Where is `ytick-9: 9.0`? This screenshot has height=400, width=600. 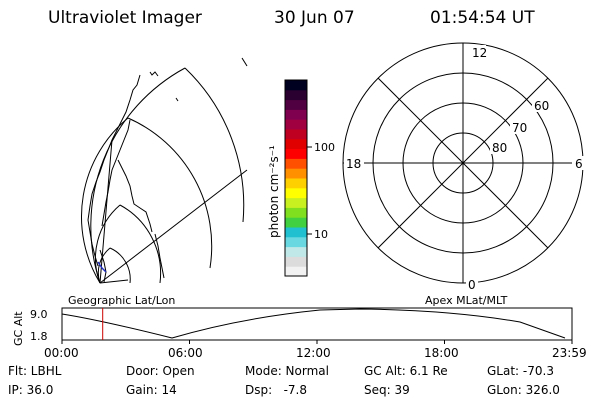 ytick-9: 9.0 is located at coordinates (39, 314).